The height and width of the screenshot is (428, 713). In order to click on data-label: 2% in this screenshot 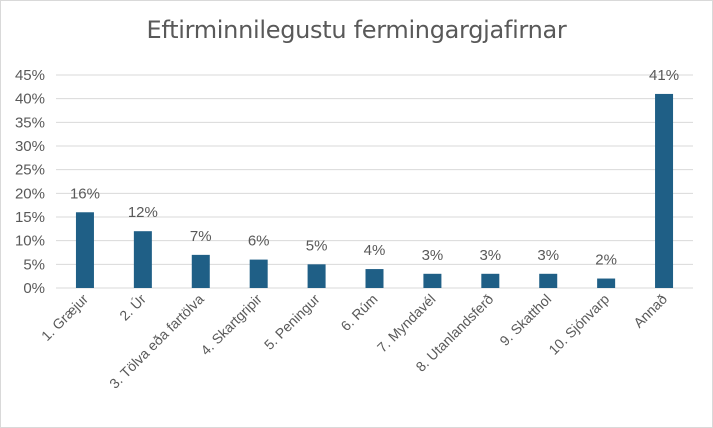, I will do `click(606, 260)`.